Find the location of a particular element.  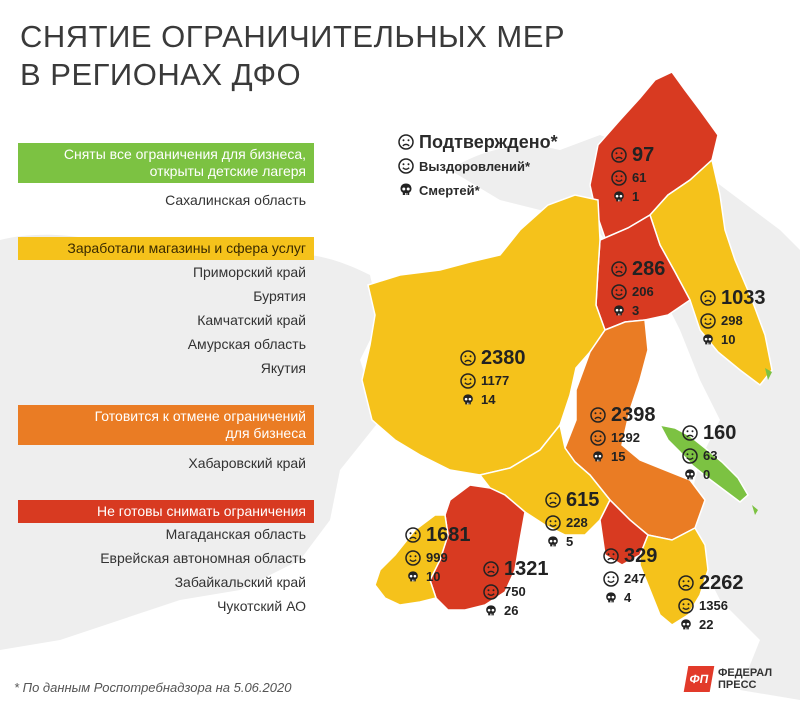

region-label: Приморский край is located at coordinates (249, 272).